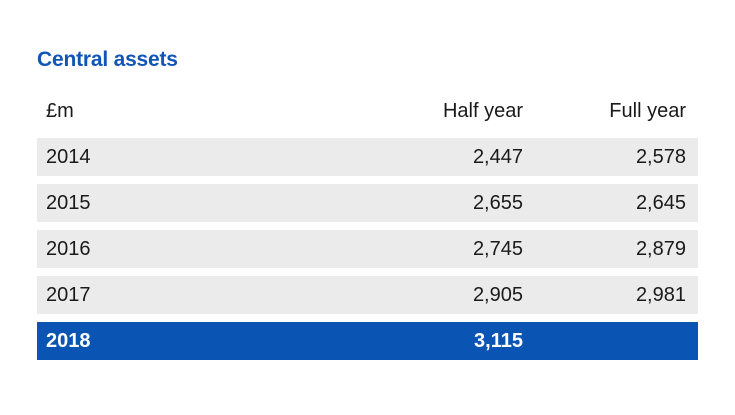  What do you see at coordinates (497, 249) in the screenshot?
I see `row-half-year-value: 2,745` at bounding box center [497, 249].